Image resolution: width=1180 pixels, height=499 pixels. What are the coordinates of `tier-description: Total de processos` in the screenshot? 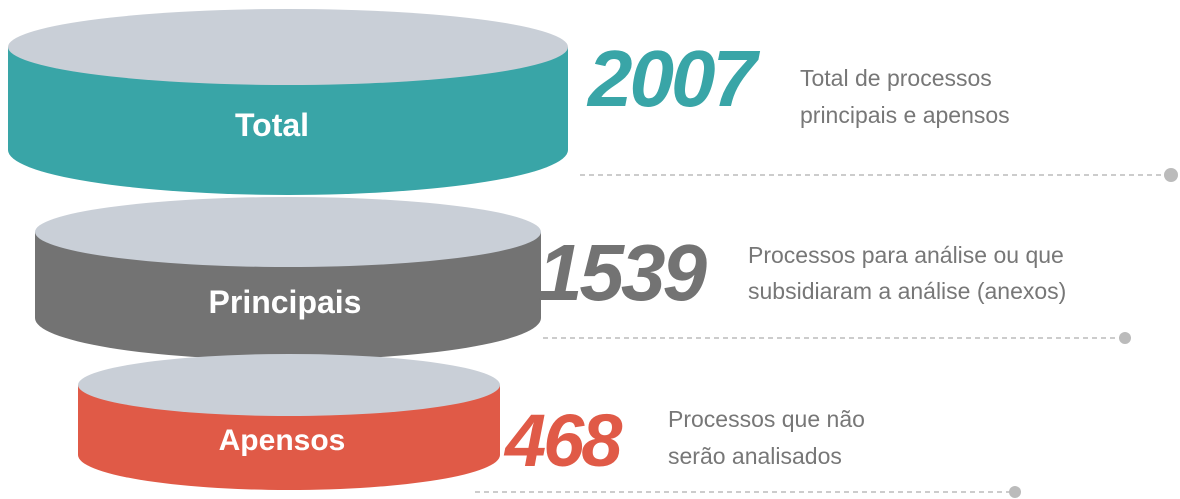 It's located at (896, 78).